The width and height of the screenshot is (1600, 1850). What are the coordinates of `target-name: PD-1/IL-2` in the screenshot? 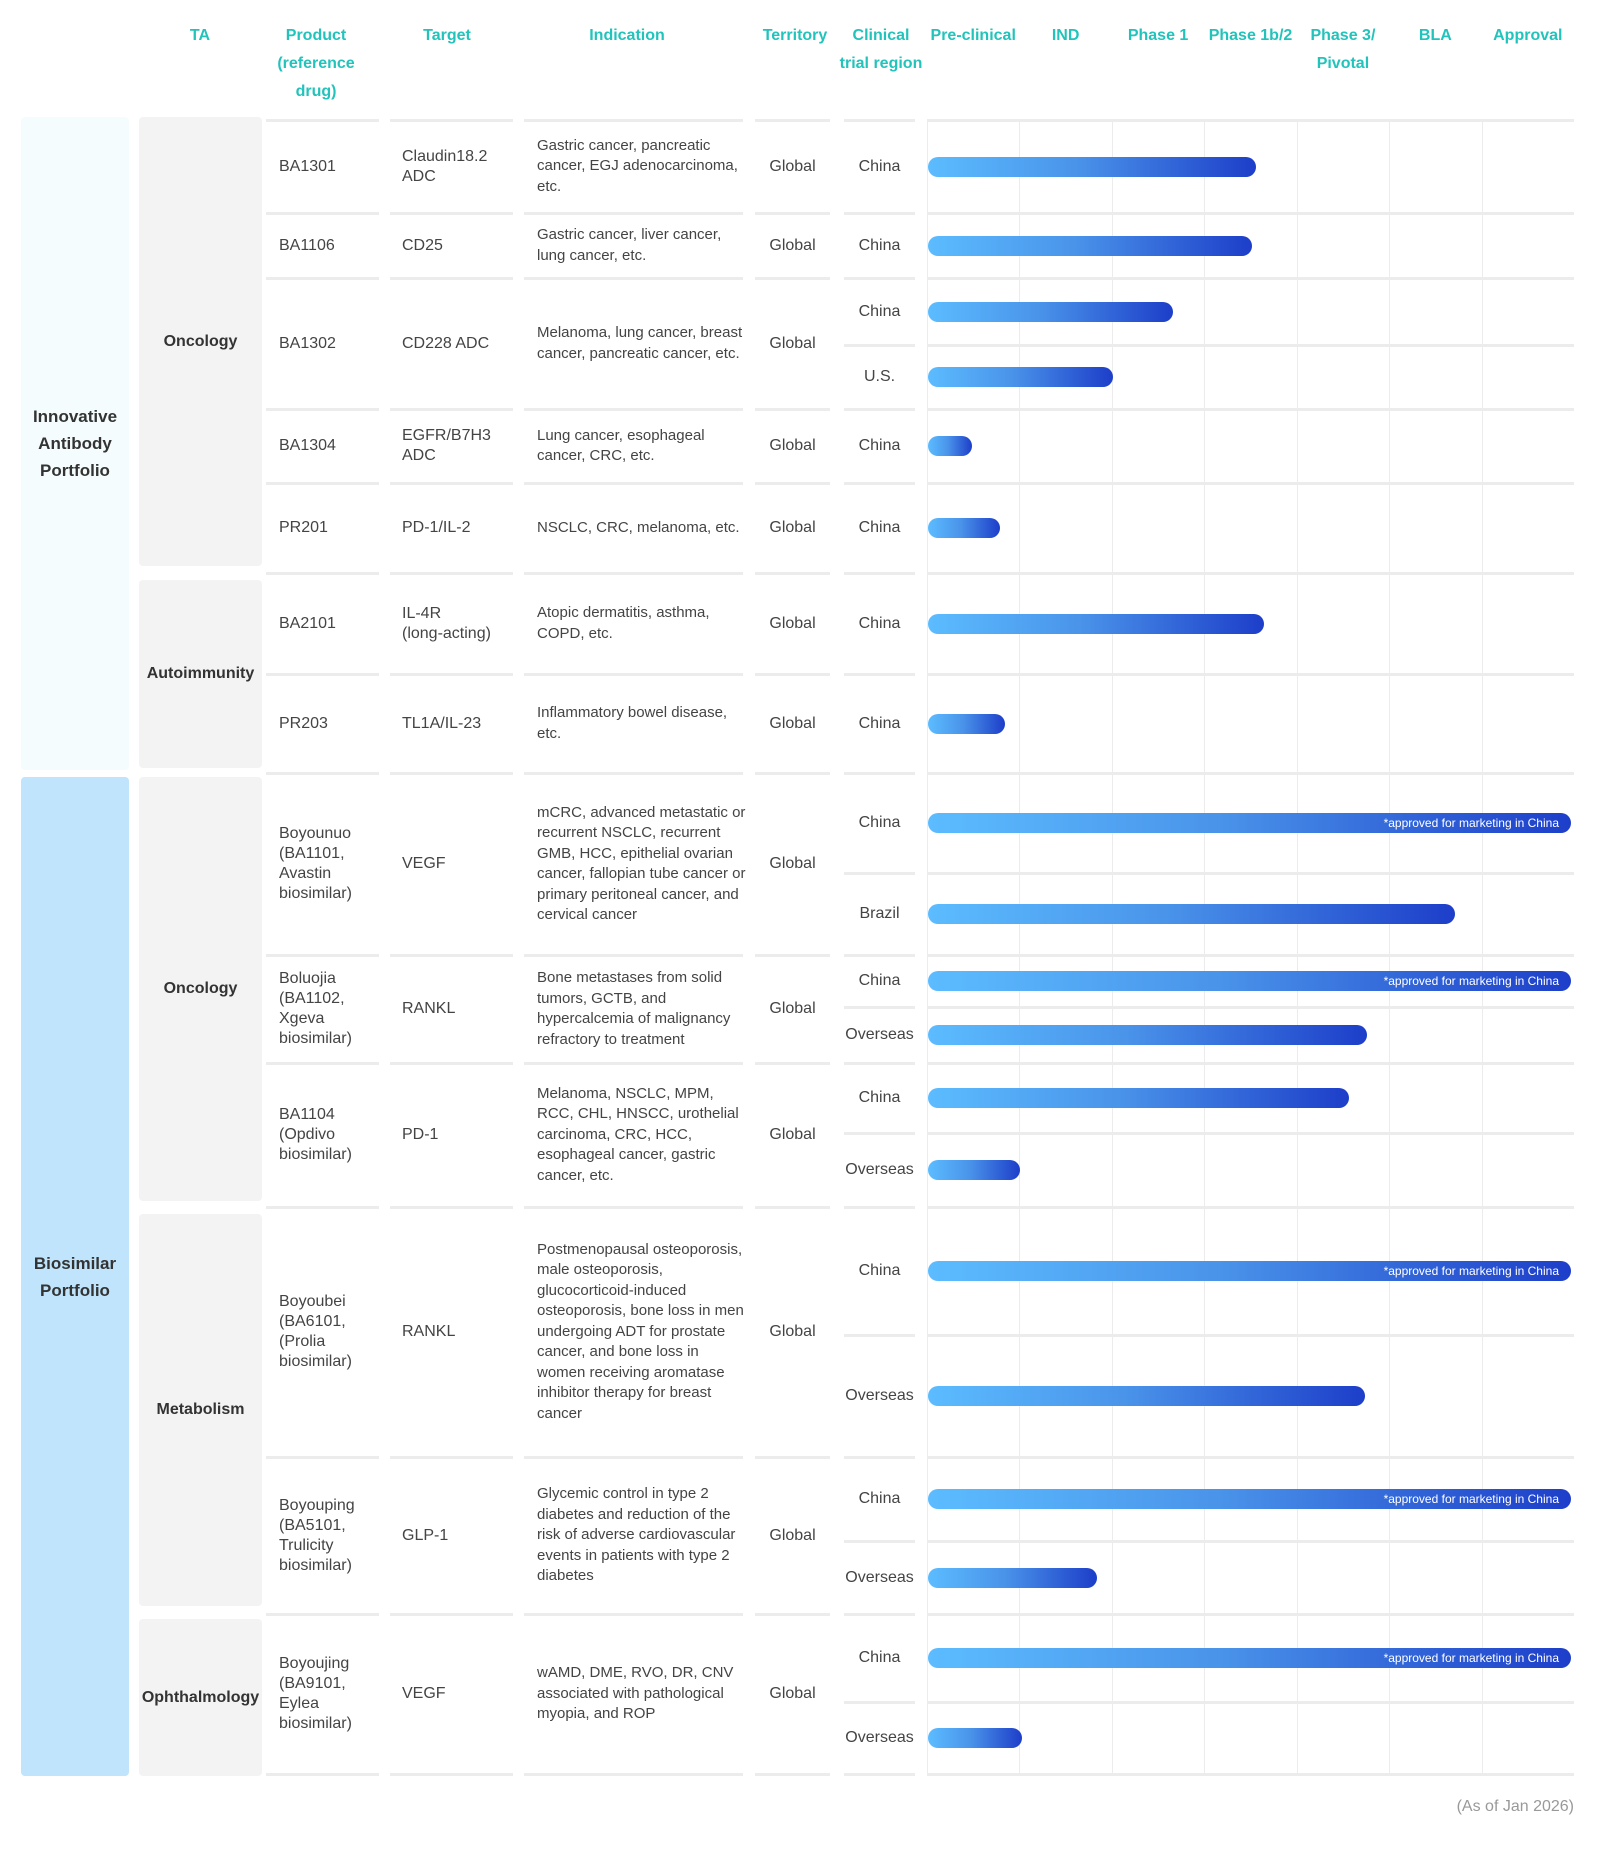 It's located at (436, 527).